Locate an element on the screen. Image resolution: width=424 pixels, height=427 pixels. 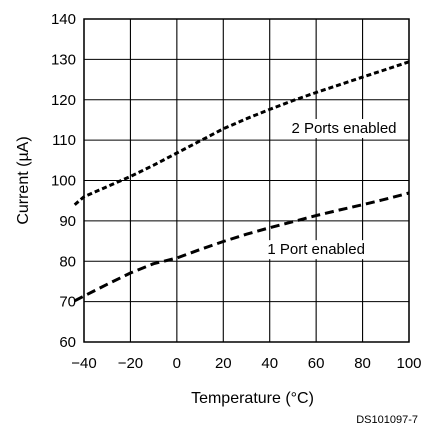
y-tick-label: 120 is located at coordinates (63, 100).